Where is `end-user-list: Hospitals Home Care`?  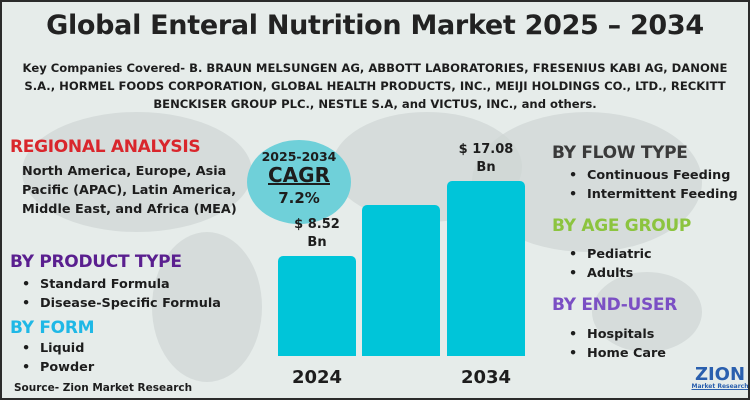
end-user-list: Hospitals Home Care is located at coordinates (616, 344).